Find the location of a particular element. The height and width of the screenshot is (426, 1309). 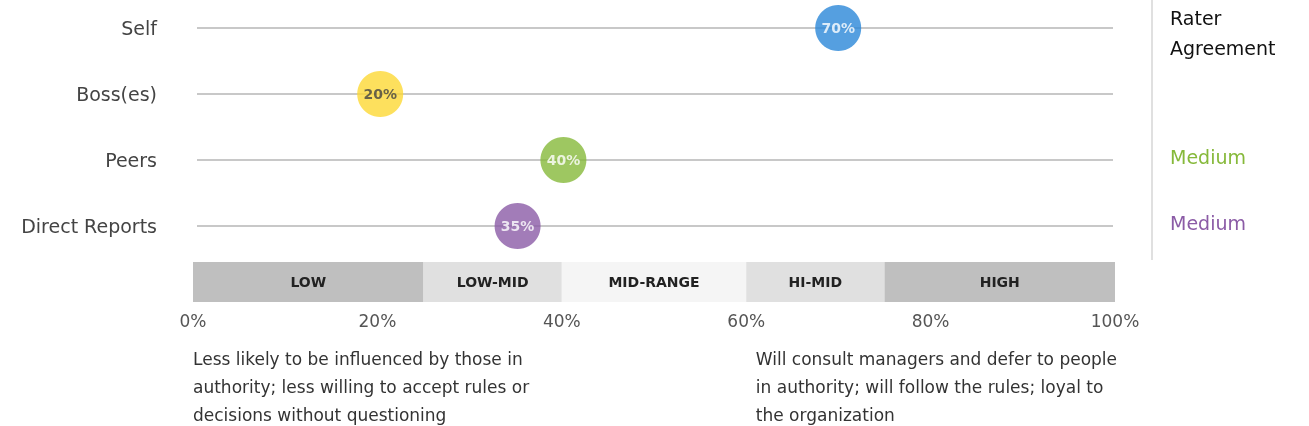

data-label: 70% is located at coordinates (838, 28).